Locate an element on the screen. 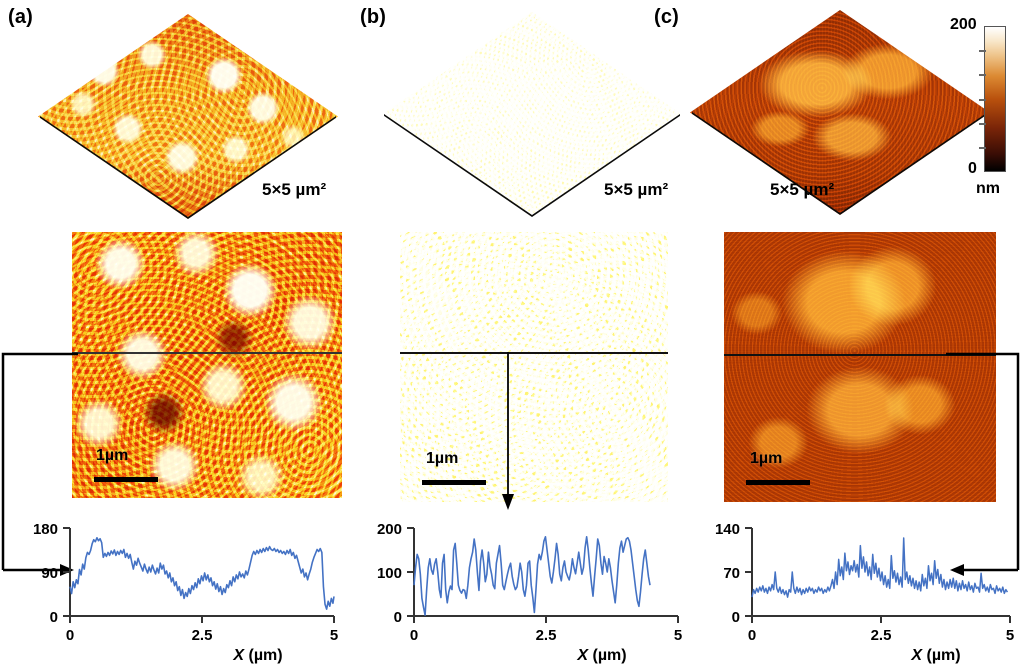  scale-bar-label-c: 1µm is located at coordinates (766, 458).